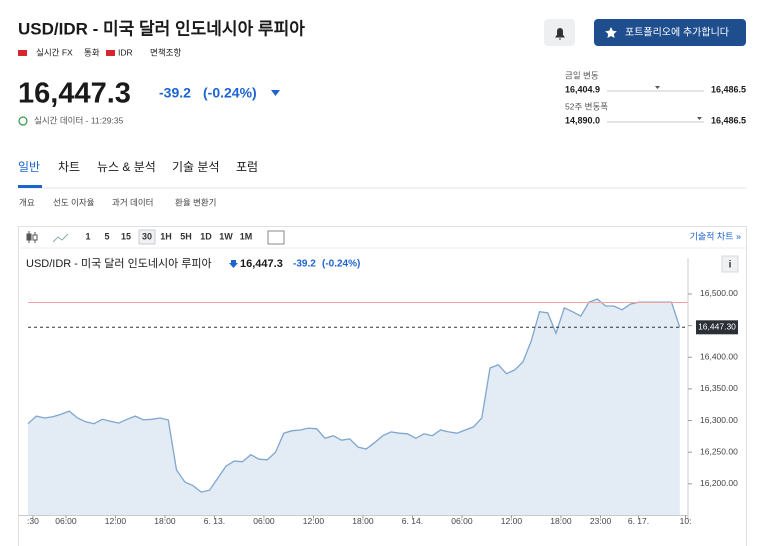 This screenshot has width=768, height=546. I want to click on y-tick-label: 16,400.00, so click(719, 356).